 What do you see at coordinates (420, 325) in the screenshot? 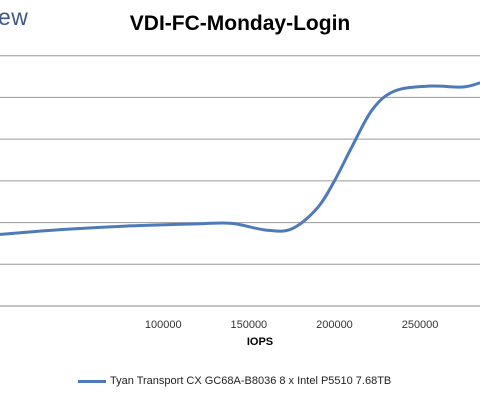
I see `x-tick-label: 250000` at bounding box center [420, 325].